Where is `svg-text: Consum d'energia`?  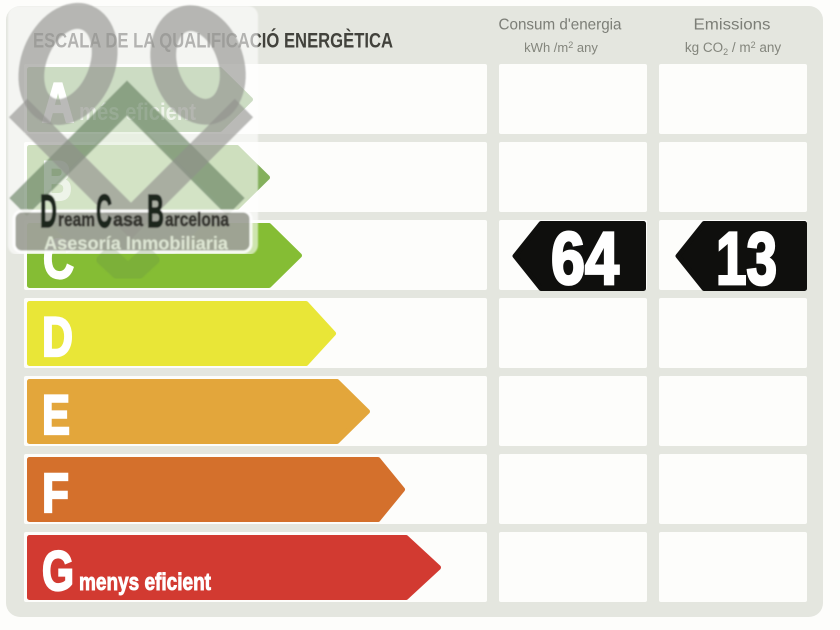 svg-text: Consum d'energia is located at coordinates (560, 25).